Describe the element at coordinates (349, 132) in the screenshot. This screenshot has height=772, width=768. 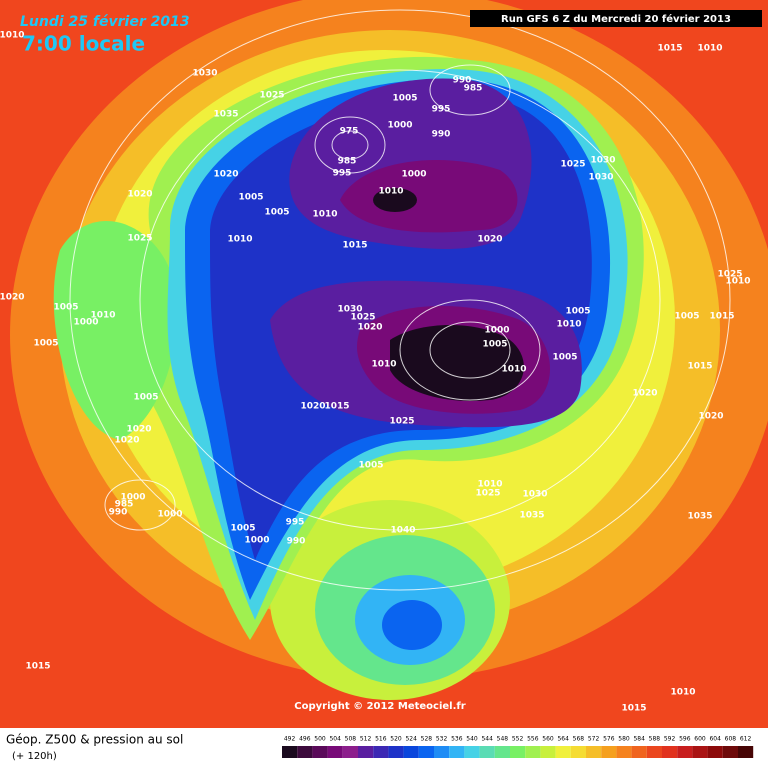
I see `pressure-label: 975` at that location.